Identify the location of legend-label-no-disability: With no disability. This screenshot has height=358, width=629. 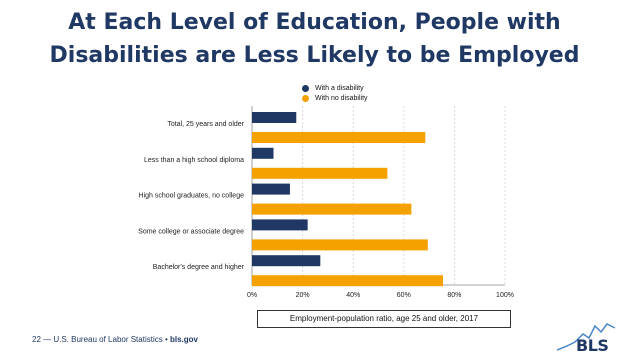
(341, 98).